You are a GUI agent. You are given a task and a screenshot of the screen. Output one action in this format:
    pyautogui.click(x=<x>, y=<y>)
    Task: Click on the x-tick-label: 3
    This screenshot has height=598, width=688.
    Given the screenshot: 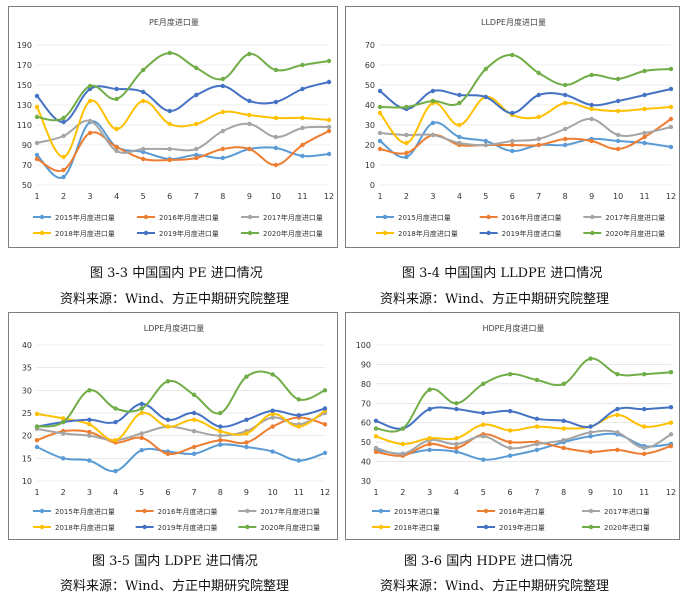 What is the action you would take?
    pyautogui.click(x=89, y=492)
    